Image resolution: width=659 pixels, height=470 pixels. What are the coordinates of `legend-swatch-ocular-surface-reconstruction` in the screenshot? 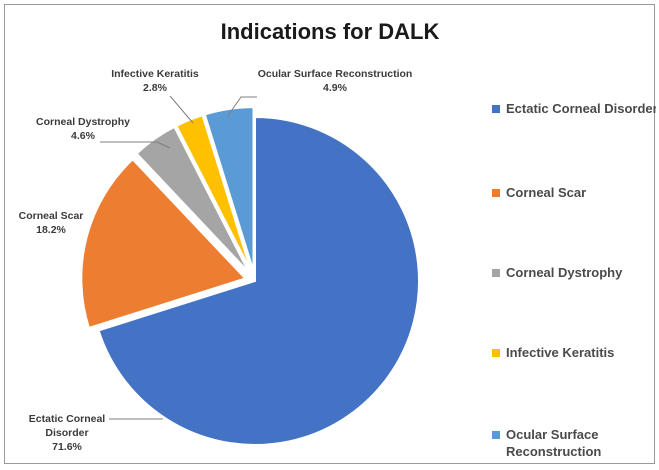 It's located at (496, 435).